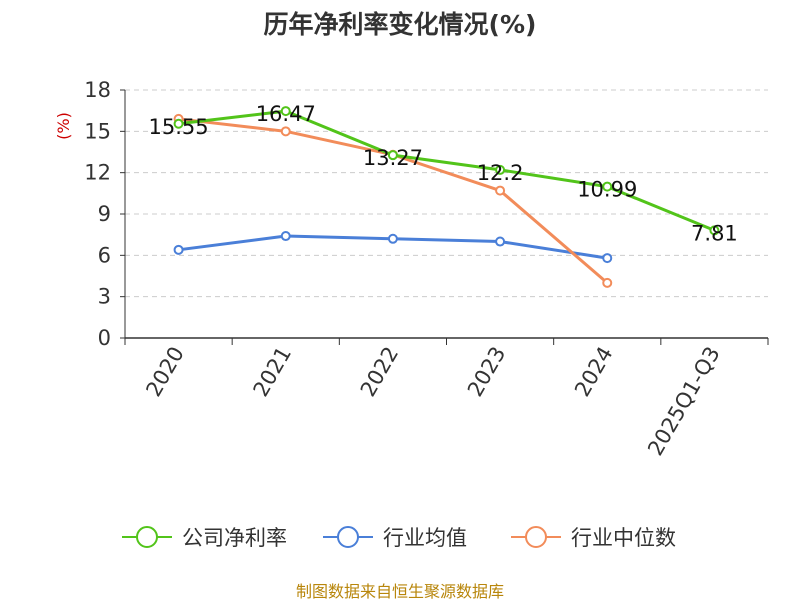 This screenshot has height=600, width=800. What do you see at coordinates (97, 131) in the screenshot?
I see `y-tick-label: 15` at bounding box center [97, 131].